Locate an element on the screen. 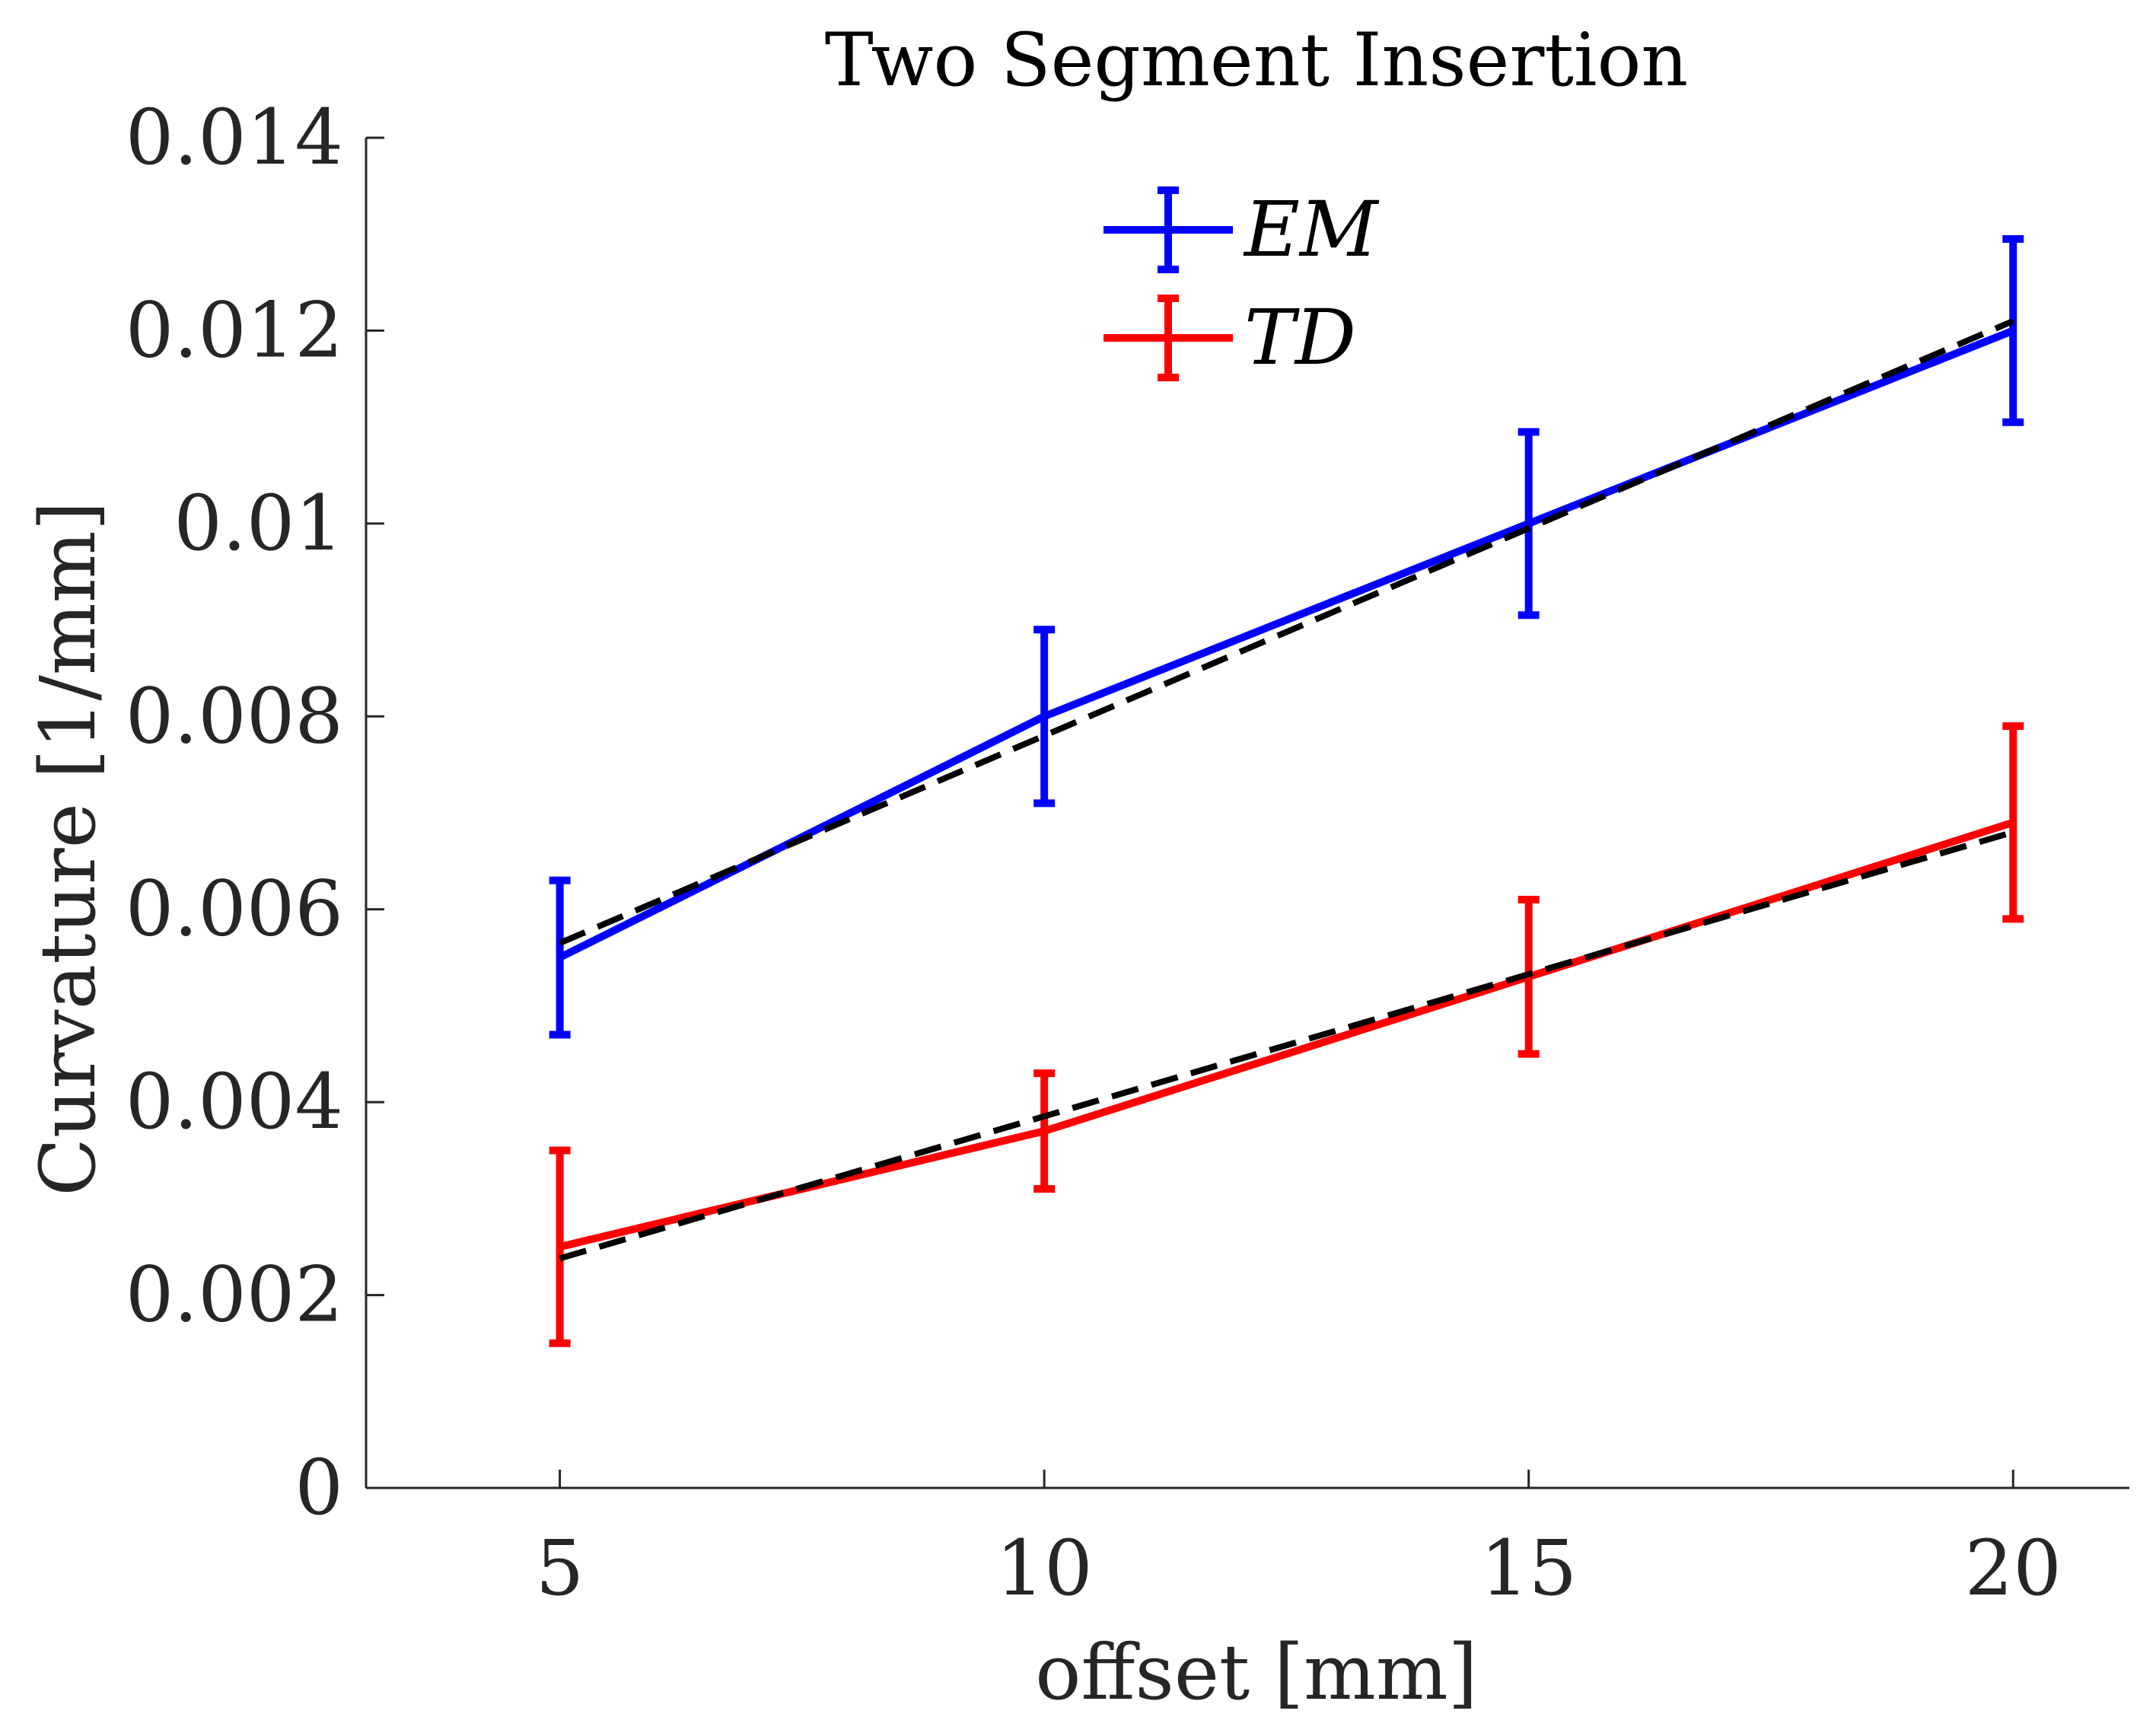 The width and height of the screenshot is (2156, 1733). legend: EM TD is located at coordinates (1241, 283).